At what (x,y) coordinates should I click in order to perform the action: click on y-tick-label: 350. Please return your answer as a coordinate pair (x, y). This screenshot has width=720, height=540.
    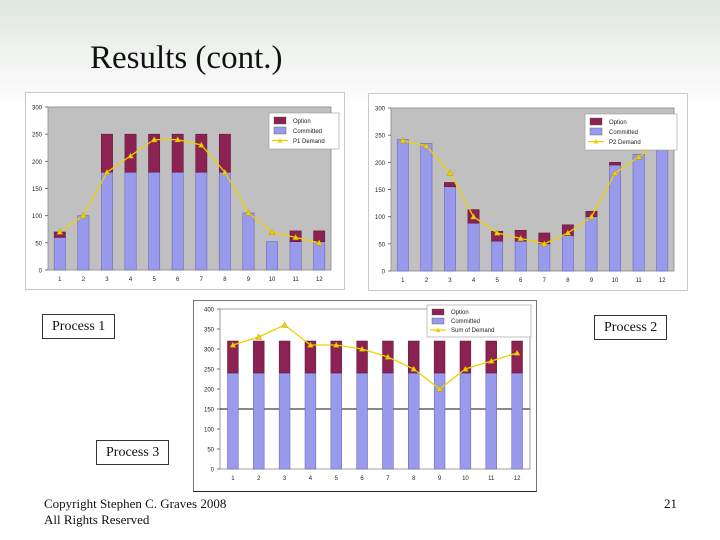
    Looking at the image, I should click on (209, 331).